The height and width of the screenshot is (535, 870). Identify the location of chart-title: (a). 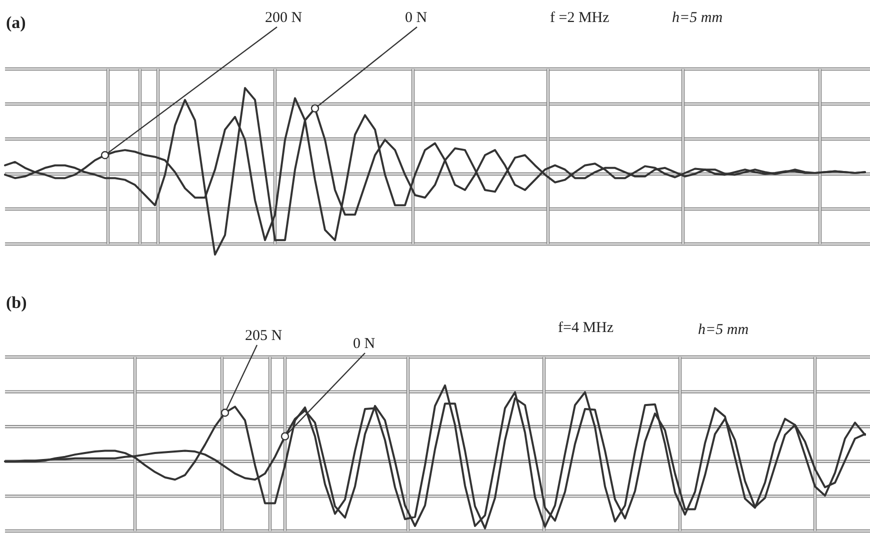
(16, 22).